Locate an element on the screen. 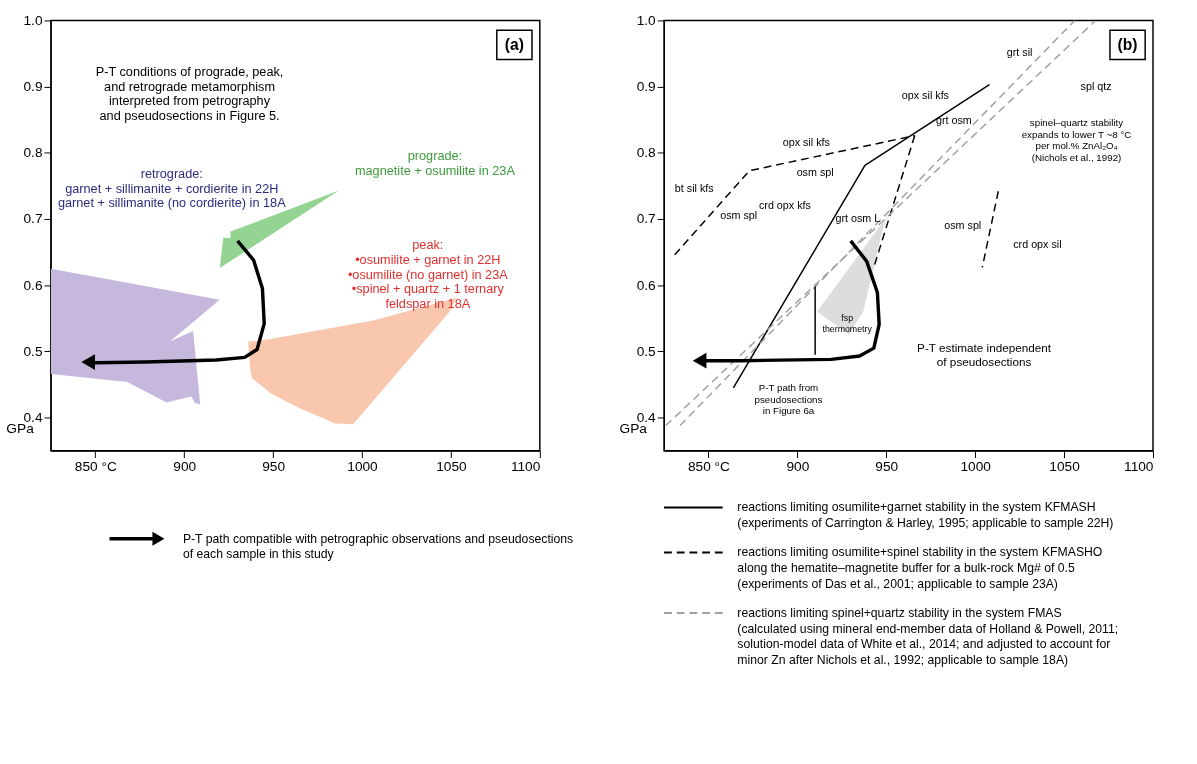 Image resolution: width=1197 pixels, height=764 pixels. annotation: grt sil is located at coordinates (1019, 52).